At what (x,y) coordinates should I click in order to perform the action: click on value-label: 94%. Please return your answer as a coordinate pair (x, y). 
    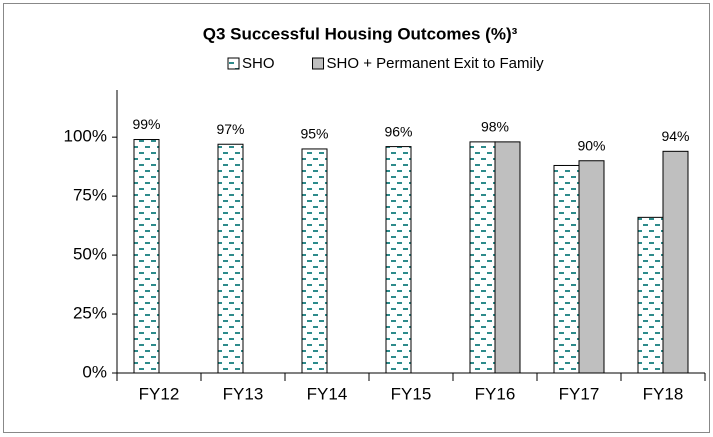
    Looking at the image, I should click on (675, 136).